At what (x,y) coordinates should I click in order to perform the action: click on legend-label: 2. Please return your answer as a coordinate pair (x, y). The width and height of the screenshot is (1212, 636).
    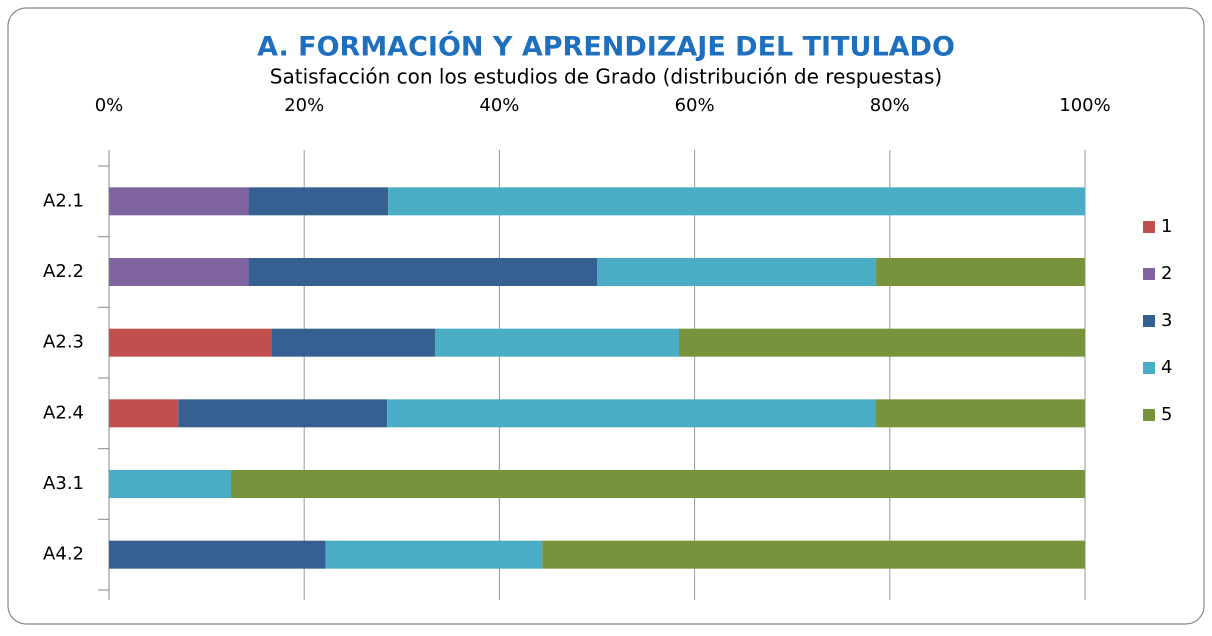
    Looking at the image, I should click on (1166, 273).